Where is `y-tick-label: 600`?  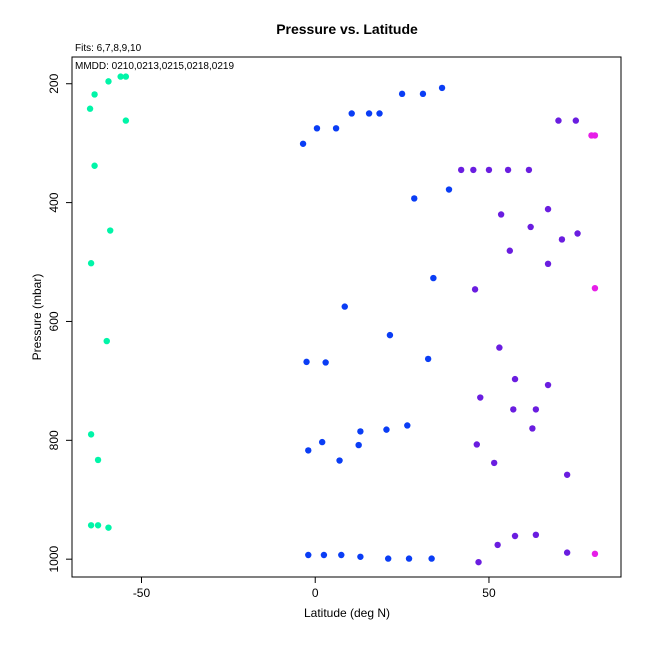
y-tick-label: 600 is located at coordinates (54, 321).